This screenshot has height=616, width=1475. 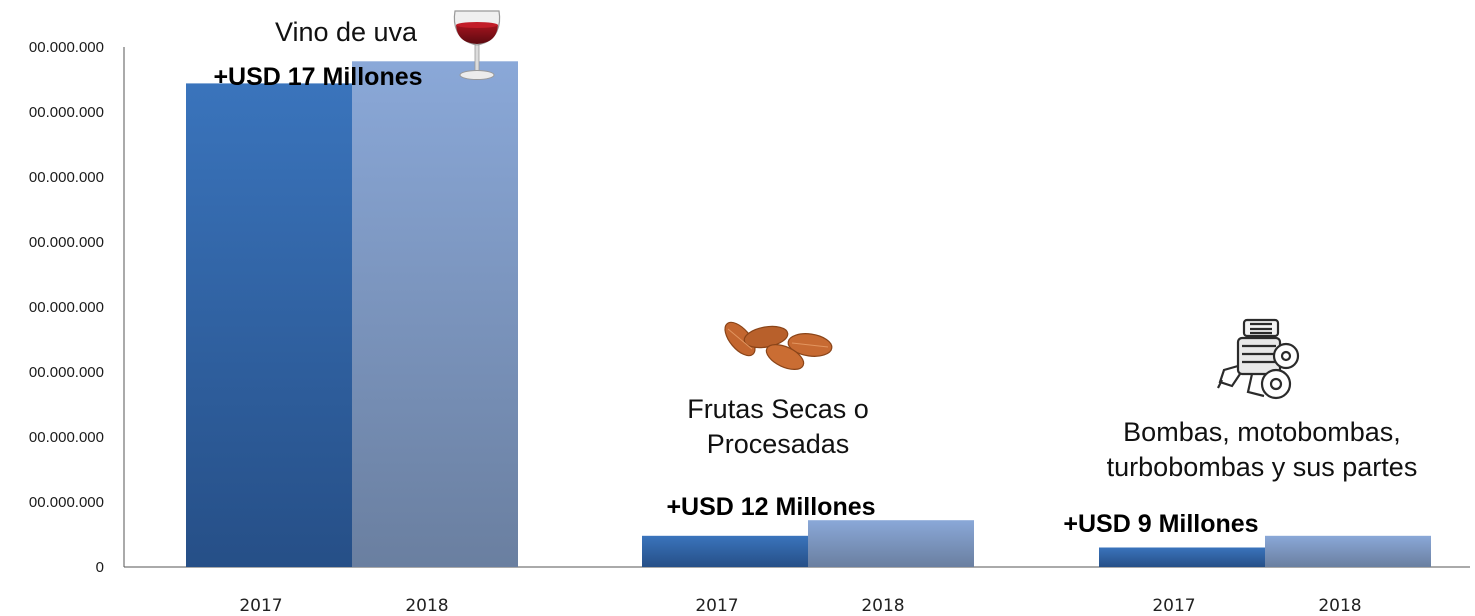 What do you see at coordinates (477, 45) in the screenshot?
I see `wine-glass-icon` at bounding box center [477, 45].